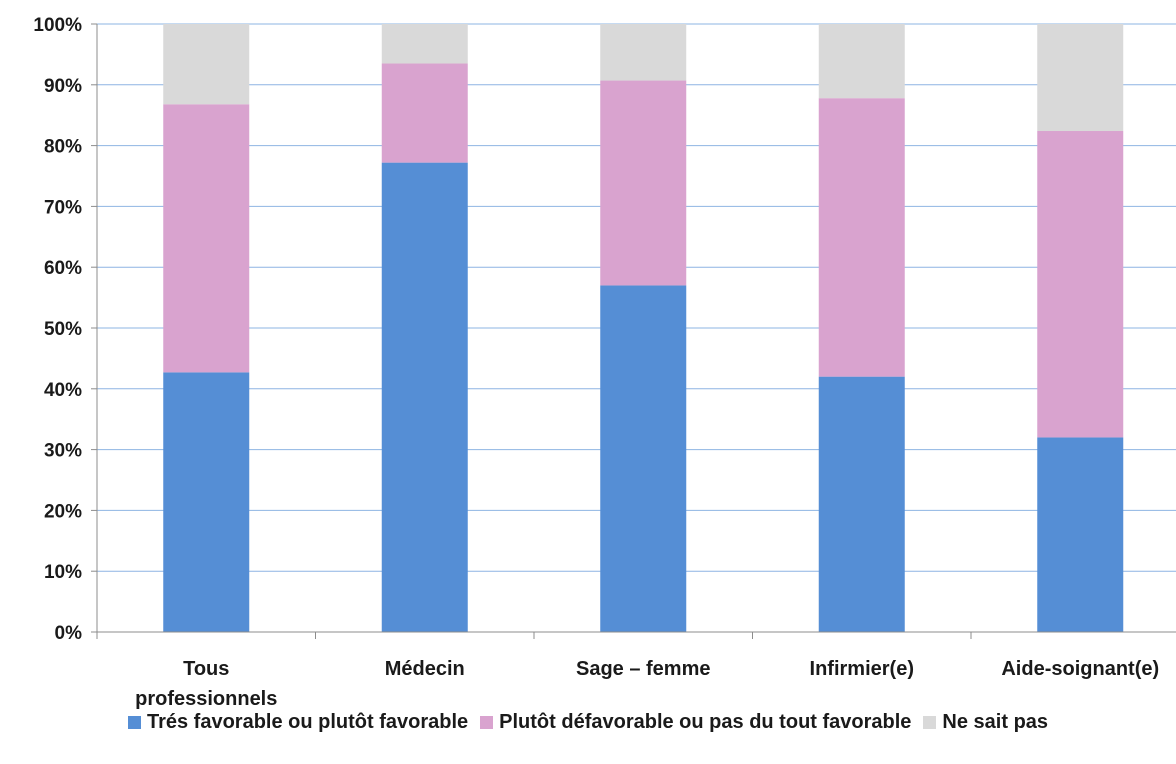  Describe the element at coordinates (63, 147) in the screenshot. I see `y-tick-label: 80%` at that location.